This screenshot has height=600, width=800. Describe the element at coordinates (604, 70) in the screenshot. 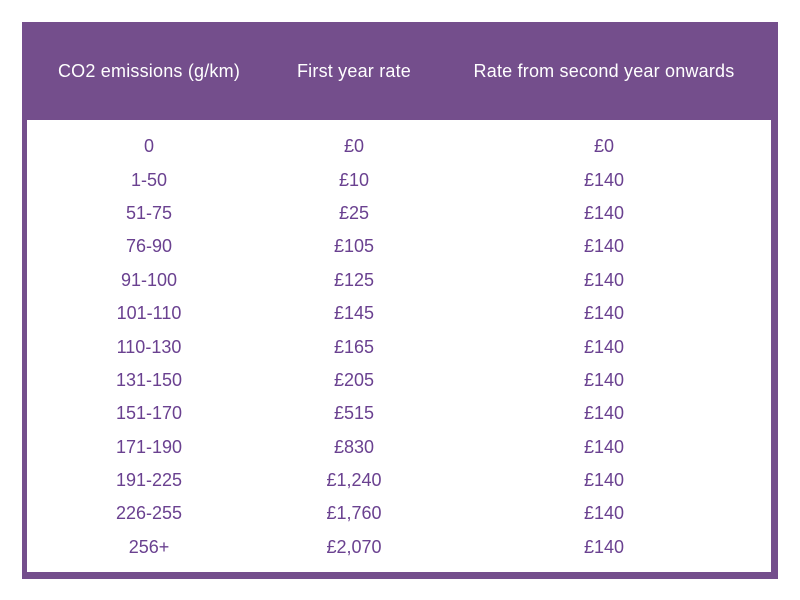

I see `column-header-second-year-rate: Rate from second year onwards` at that location.